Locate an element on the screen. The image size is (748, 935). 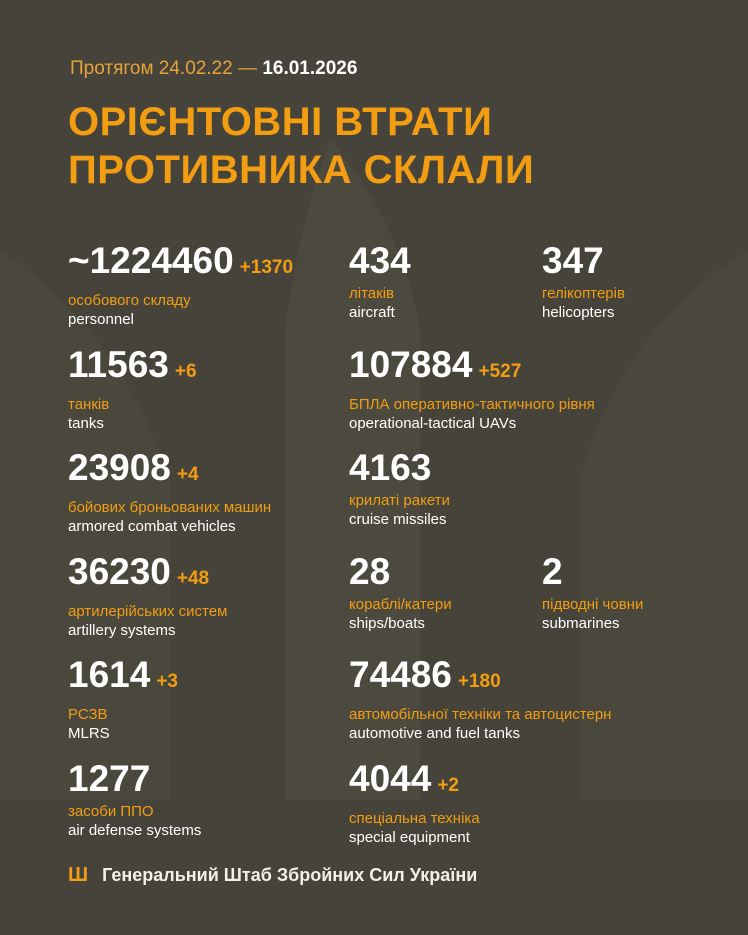
stat-label-ua: РСЗВ is located at coordinates (88, 714).